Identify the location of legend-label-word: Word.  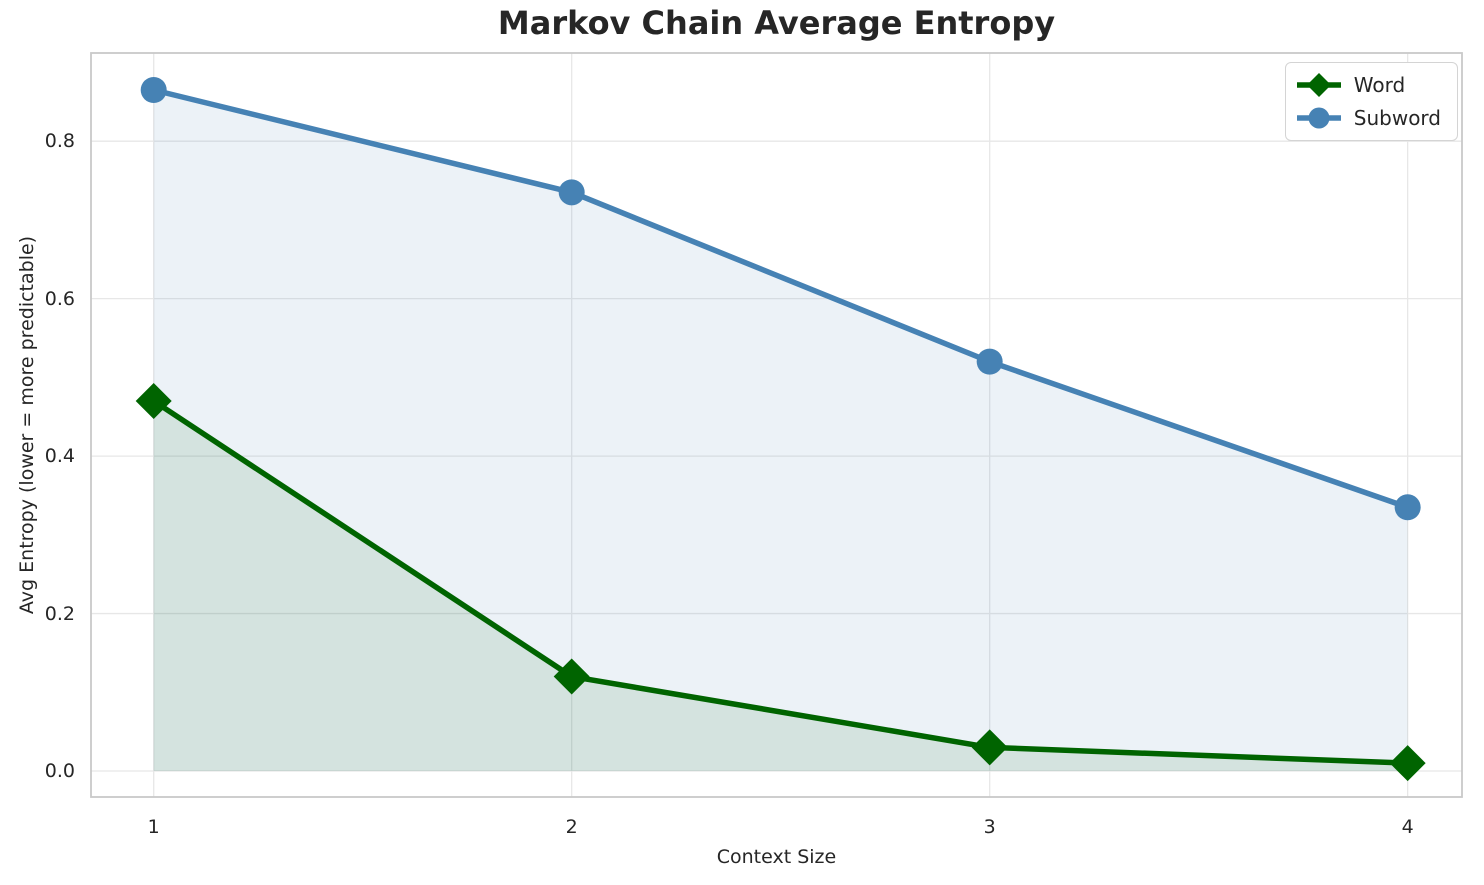
(1379, 85).